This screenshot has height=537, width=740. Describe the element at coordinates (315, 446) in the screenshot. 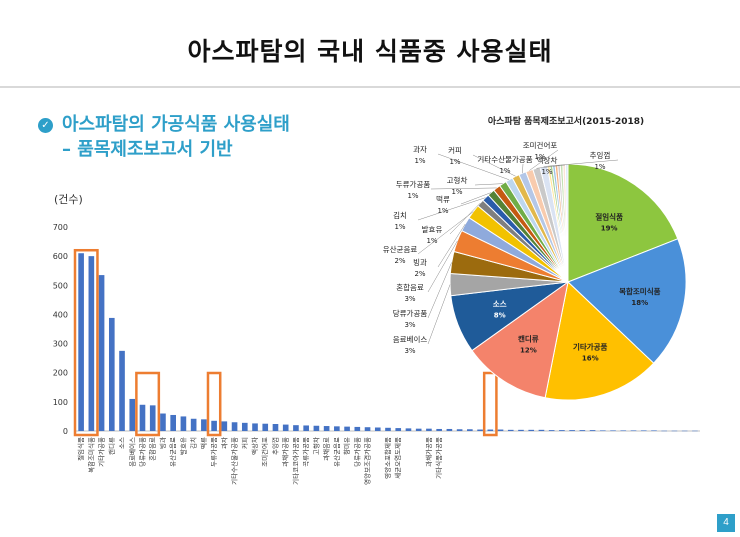

I see `x-tick-label: 고형차` at that location.